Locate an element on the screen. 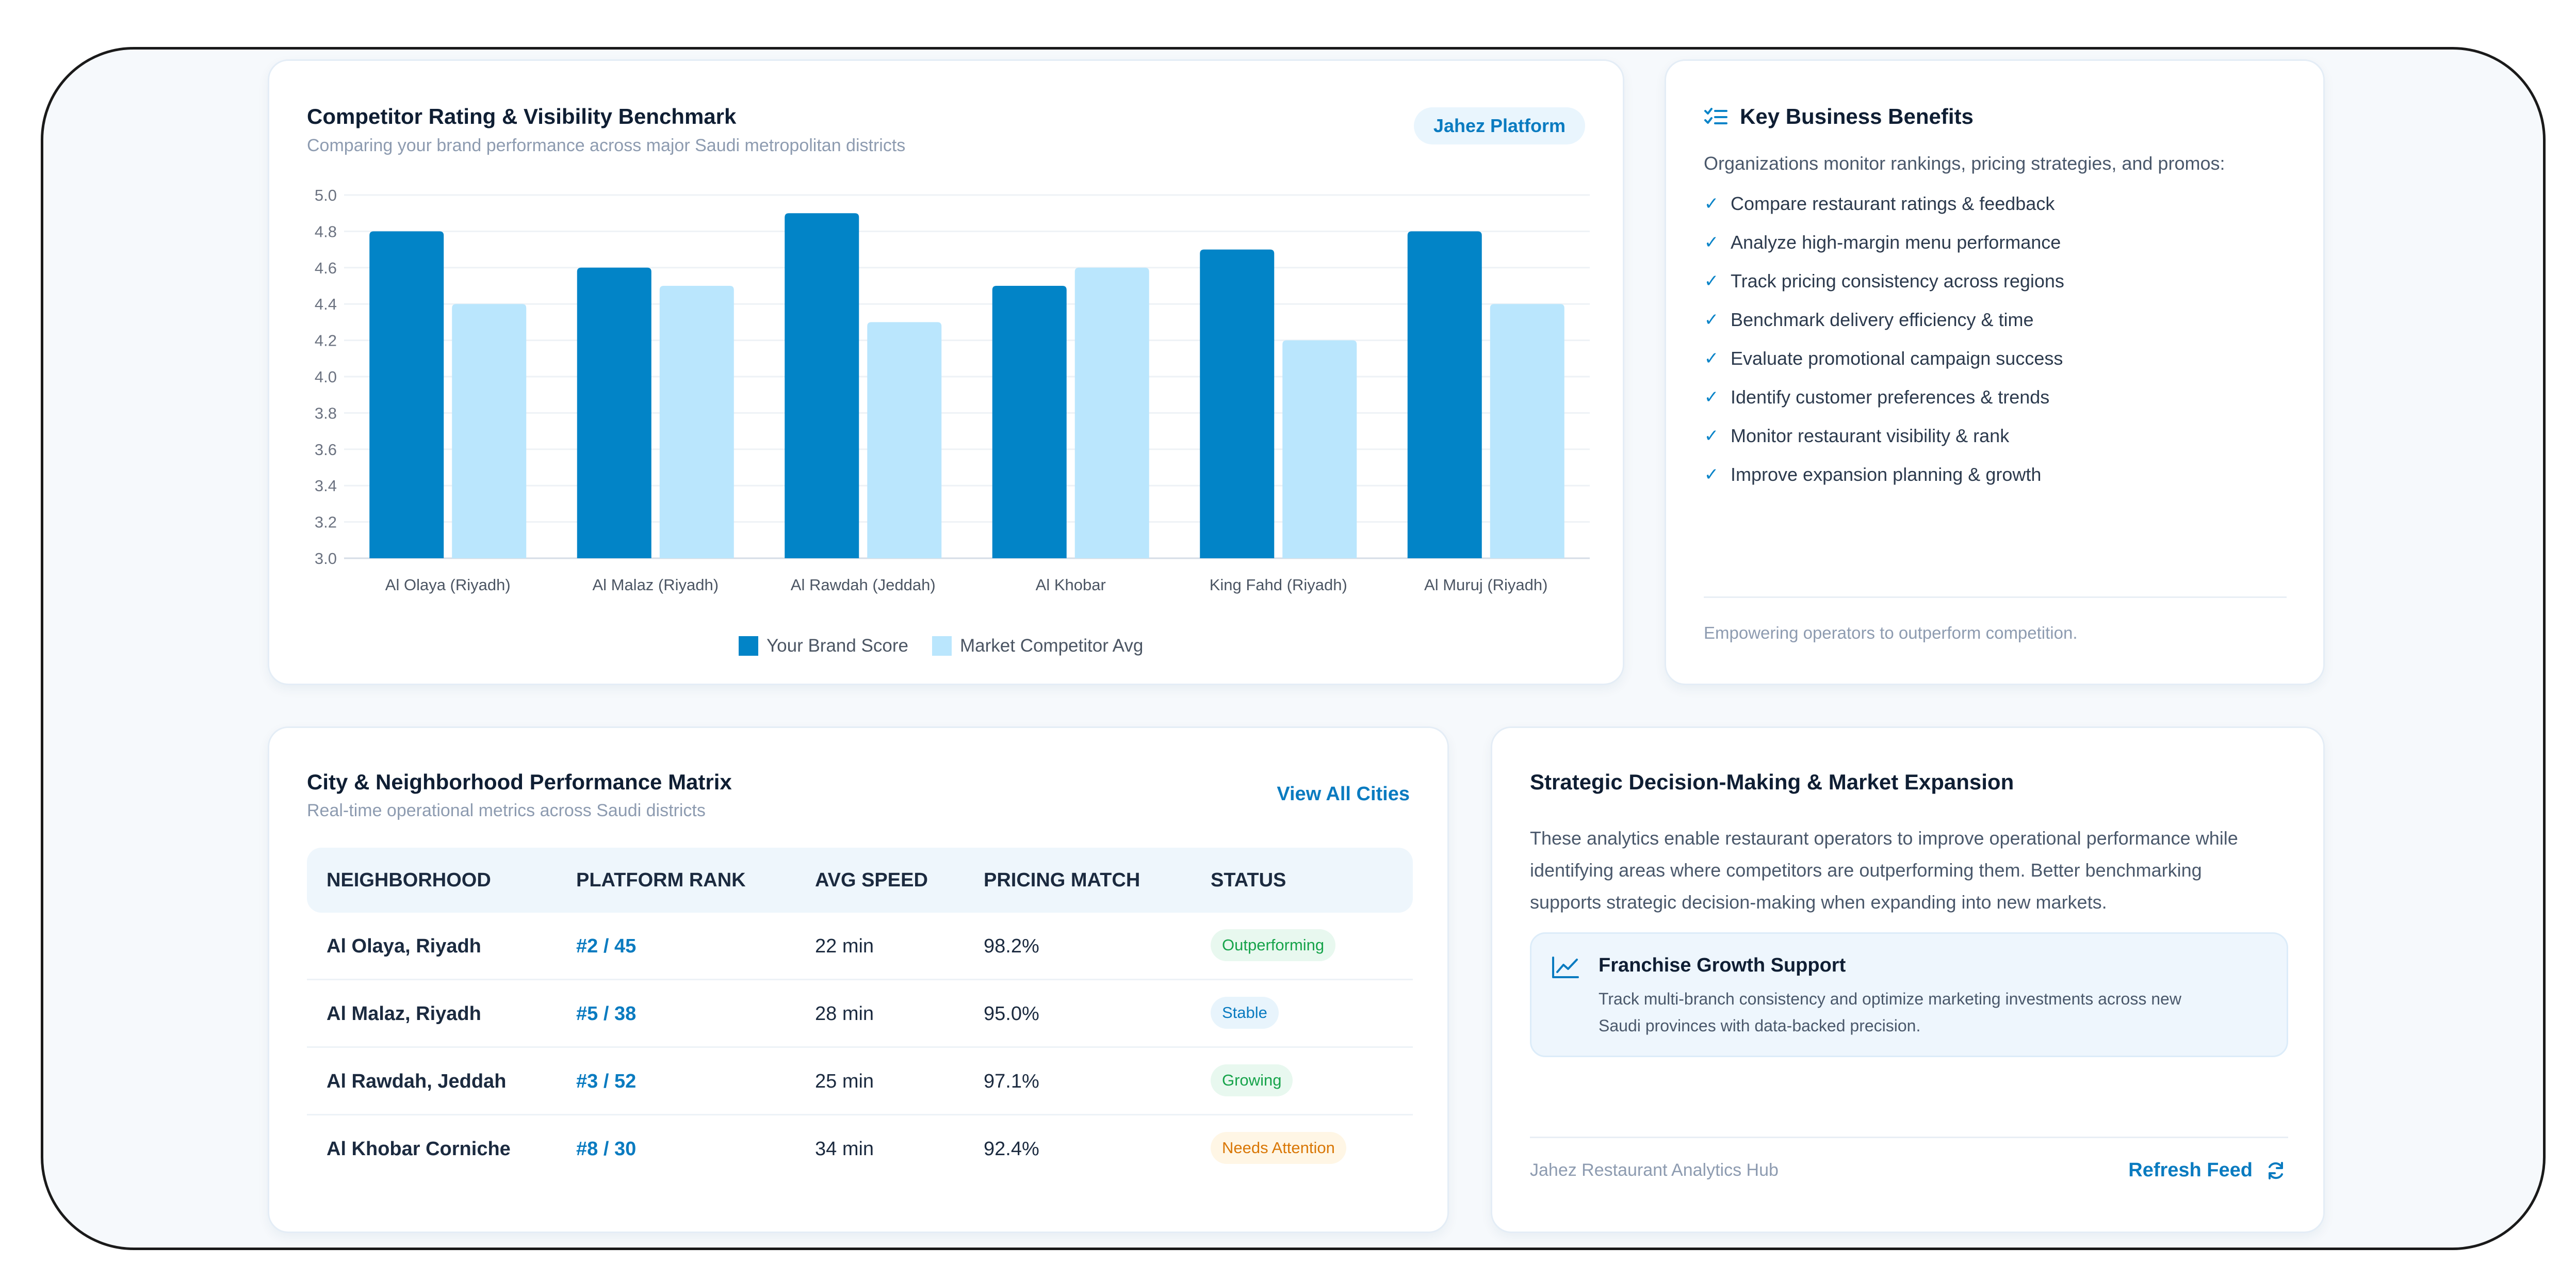  trend-chart-icon is located at coordinates (1566, 967).